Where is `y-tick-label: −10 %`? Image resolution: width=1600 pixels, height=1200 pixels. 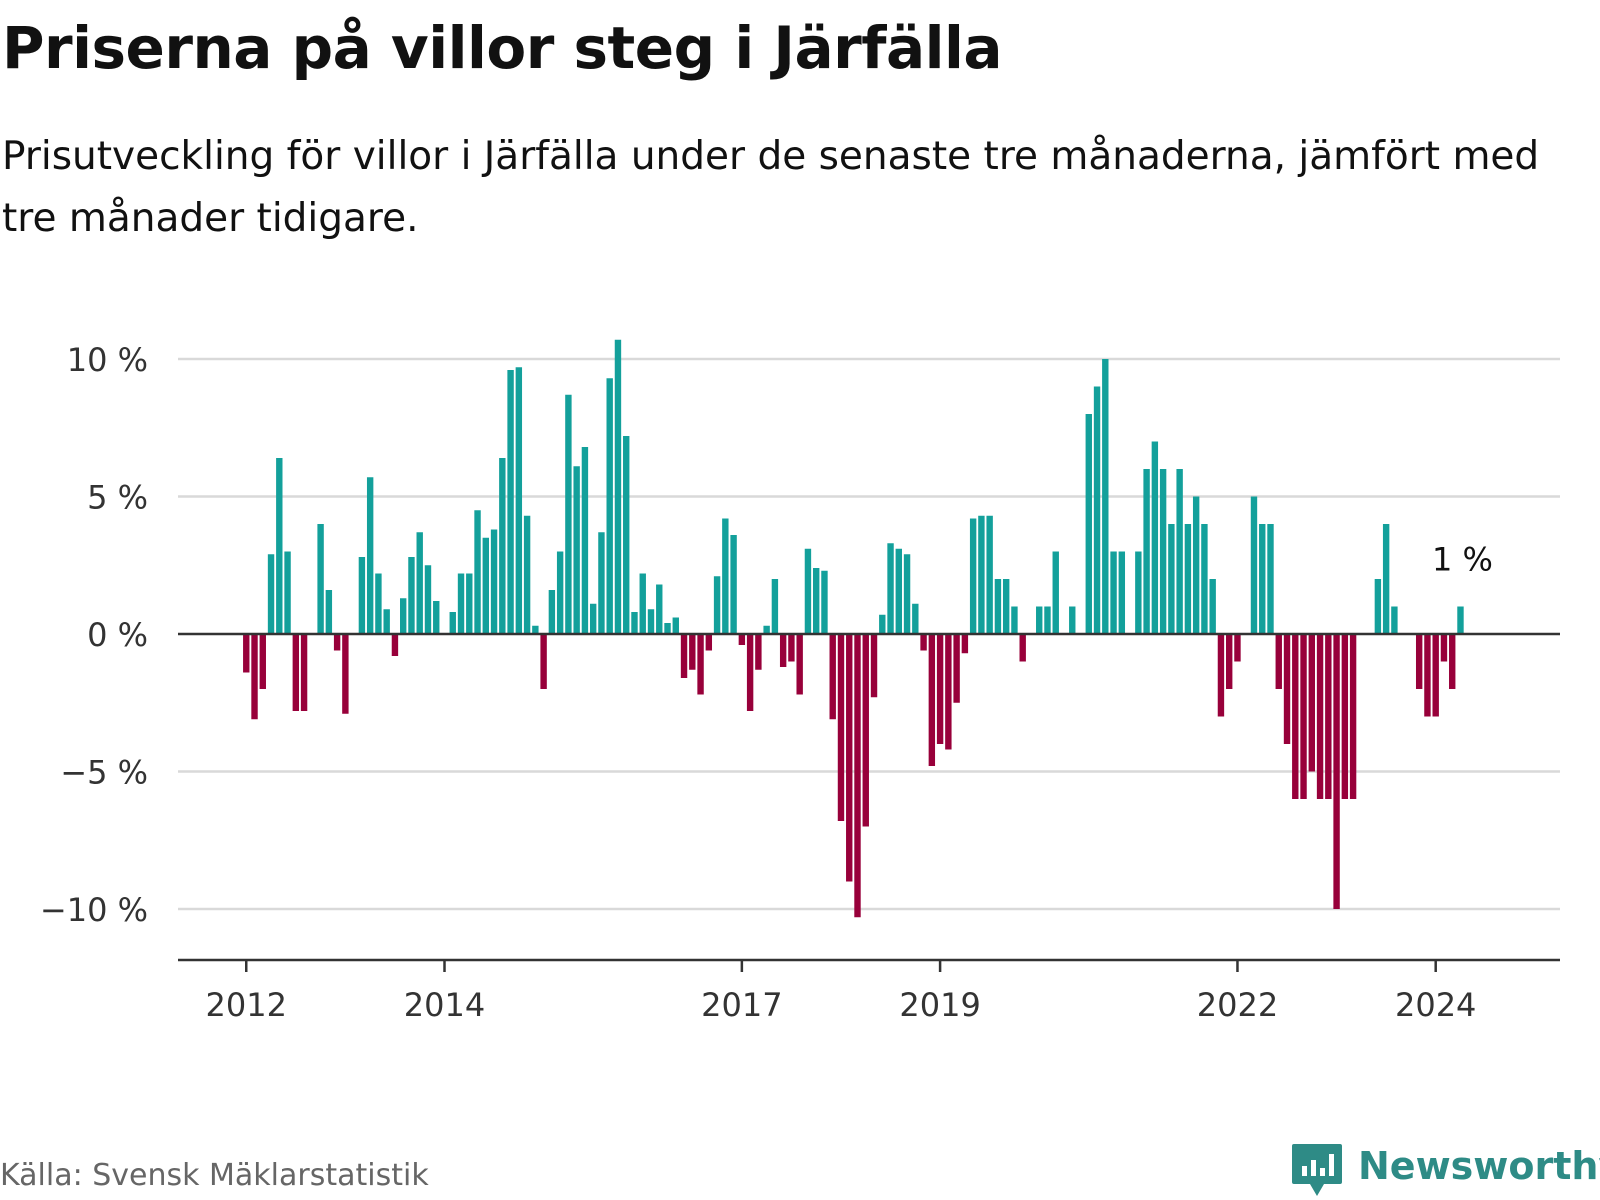 y-tick-label: −10 % is located at coordinates (94, 910).